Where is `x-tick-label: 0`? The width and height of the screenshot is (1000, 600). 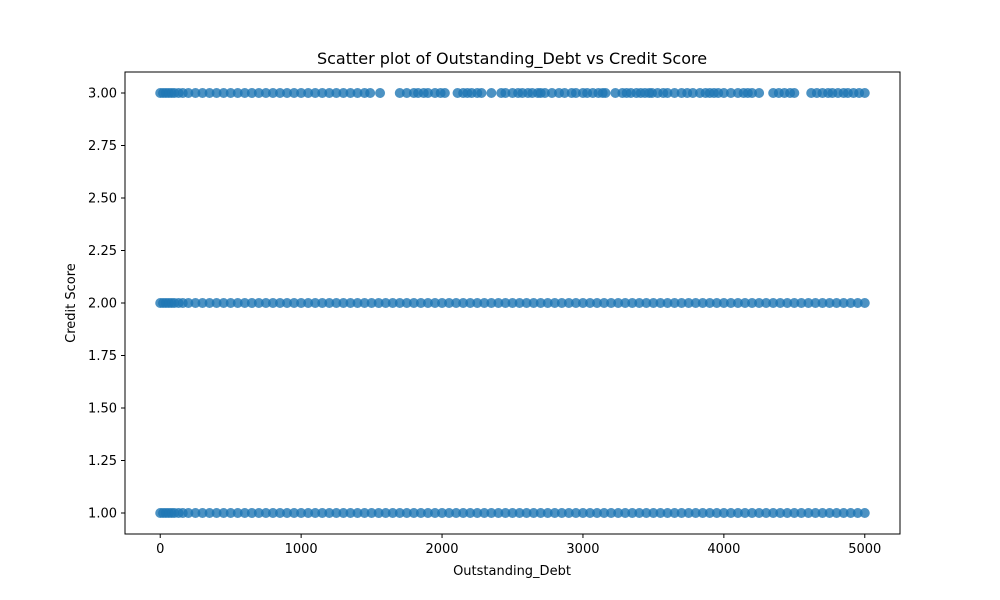 x-tick-label: 0 is located at coordinates (160, 549).